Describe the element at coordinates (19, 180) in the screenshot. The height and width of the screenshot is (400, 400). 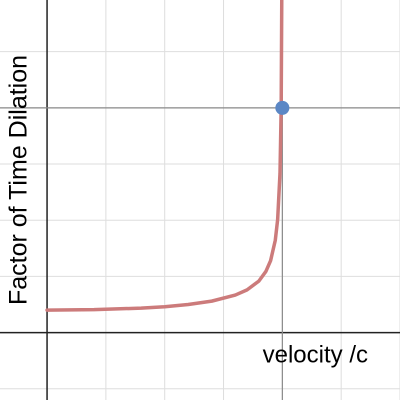
I see `y-axis-label: Factor of Time Dilation` at that location.